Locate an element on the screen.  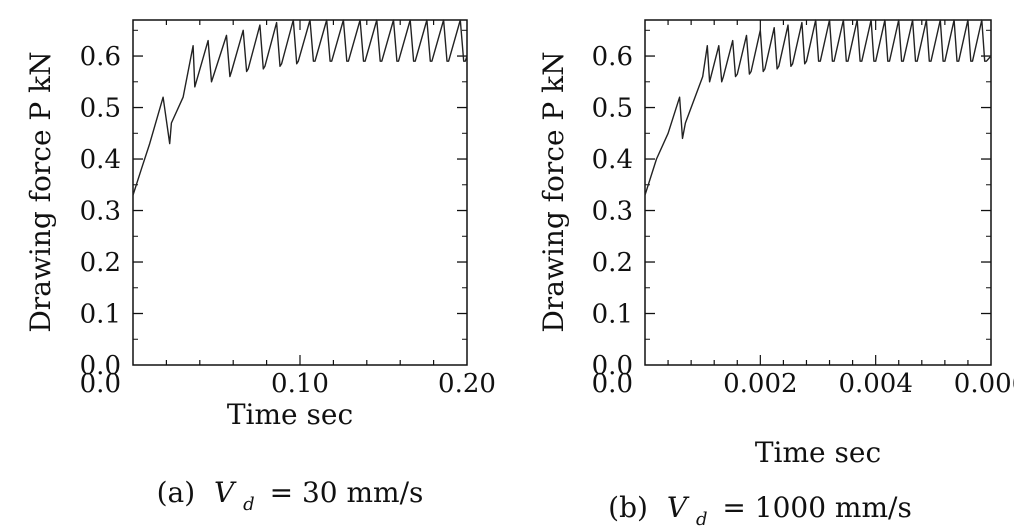
y-axis-title-b: Drawing force P kN is located at coordinates (553, 191).